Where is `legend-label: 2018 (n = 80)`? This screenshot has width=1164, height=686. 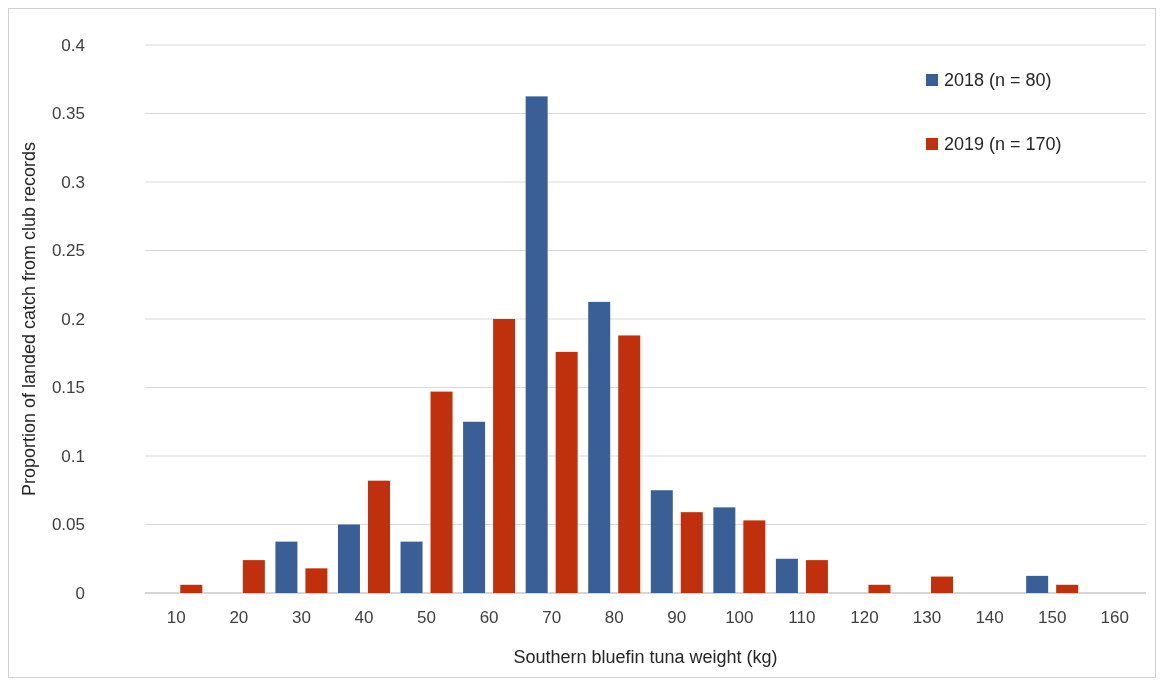 legend-label: 2018 (n = 80) is located at coordinates (998, 80).